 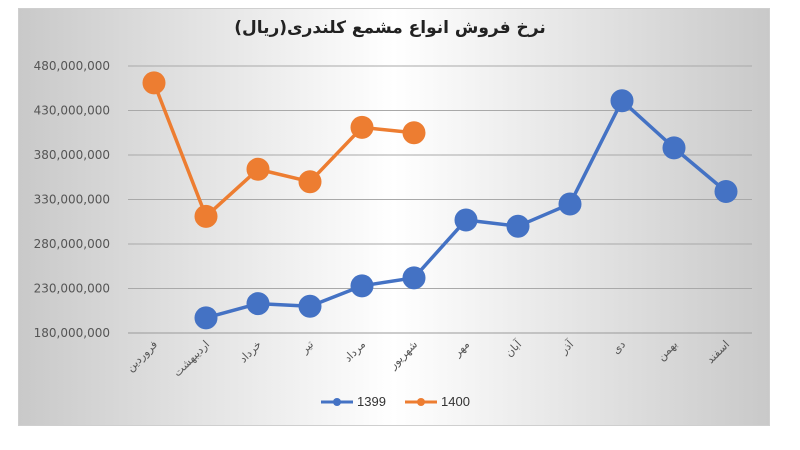 What do you see at coordinates (191, 358) in the screenshot?
I see `x-tick-label: اردیبهشت` at bounding box center [191, 358].